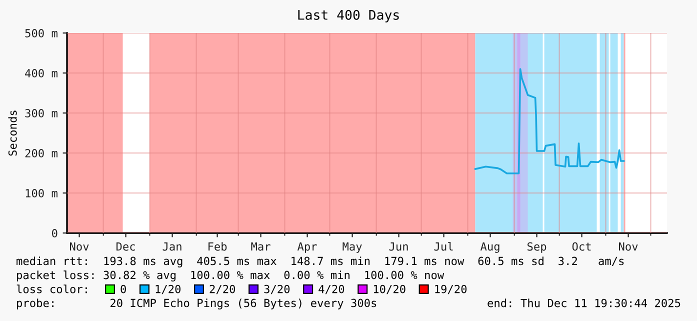 The width and height of the screenshot is (697, 321). Describe the element at coordinates (125, 246) in the screenshot. I see `x-tick-label: Dec` at that location.